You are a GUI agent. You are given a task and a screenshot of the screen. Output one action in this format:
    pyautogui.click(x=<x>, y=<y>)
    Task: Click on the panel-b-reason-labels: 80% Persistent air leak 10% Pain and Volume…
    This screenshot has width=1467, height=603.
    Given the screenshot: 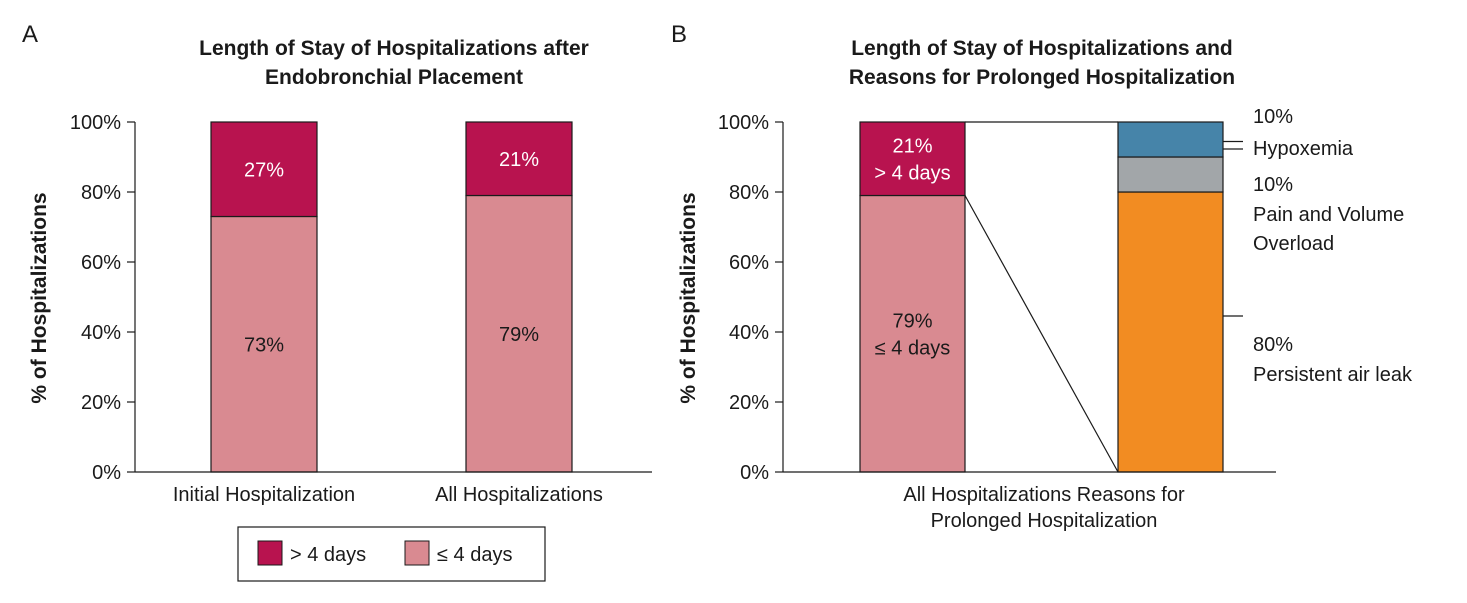 What is the action you would take?
    pyautogui.click(x=1318, y=246)
    